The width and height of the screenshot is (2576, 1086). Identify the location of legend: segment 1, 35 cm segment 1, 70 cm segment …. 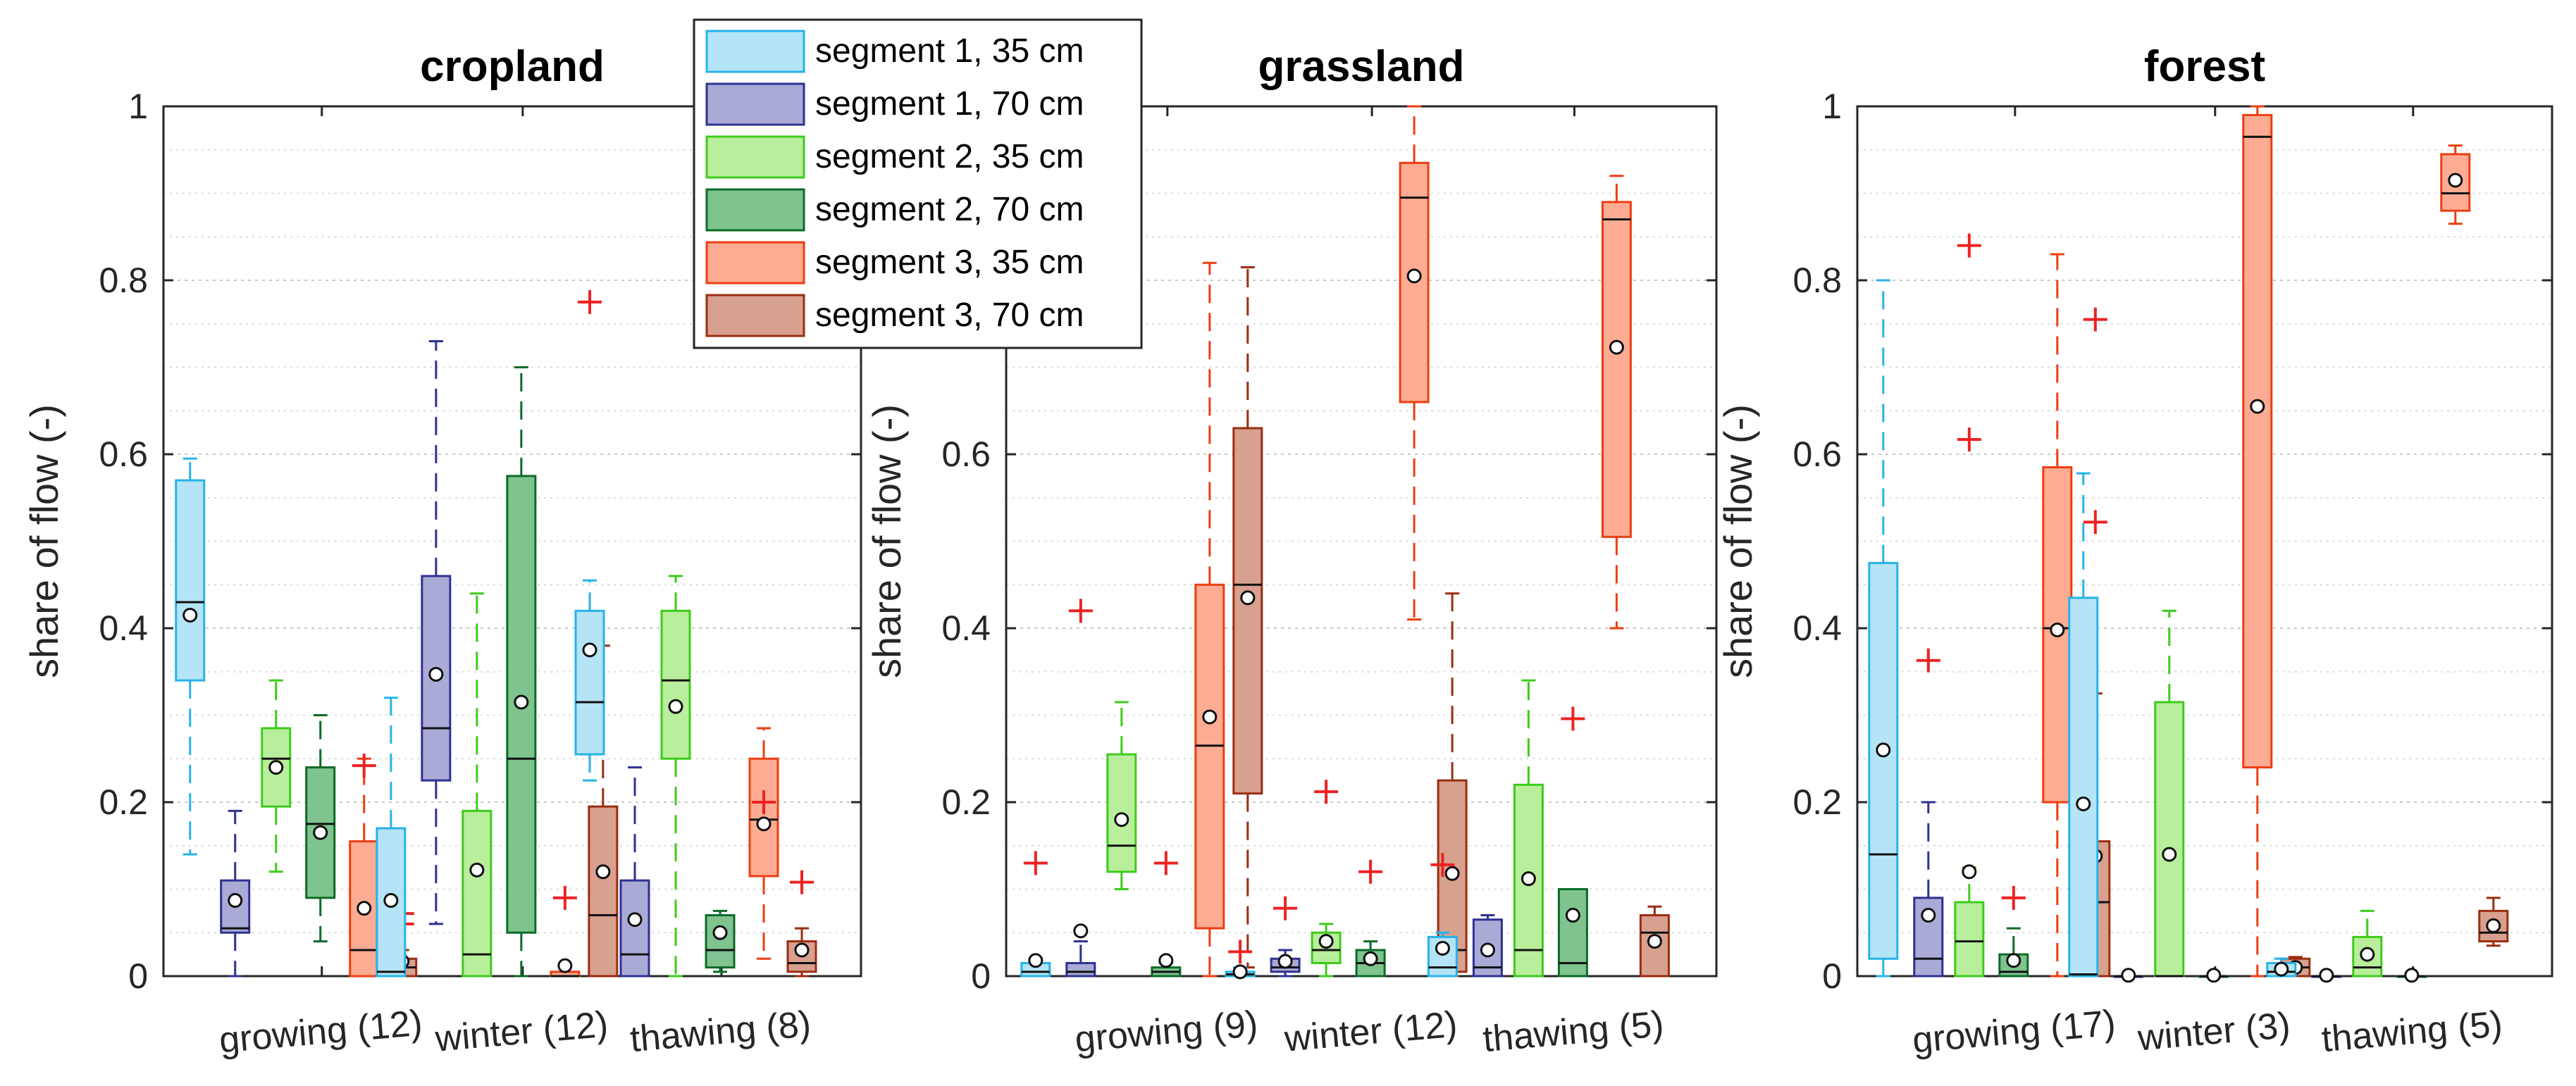
(918, 183).